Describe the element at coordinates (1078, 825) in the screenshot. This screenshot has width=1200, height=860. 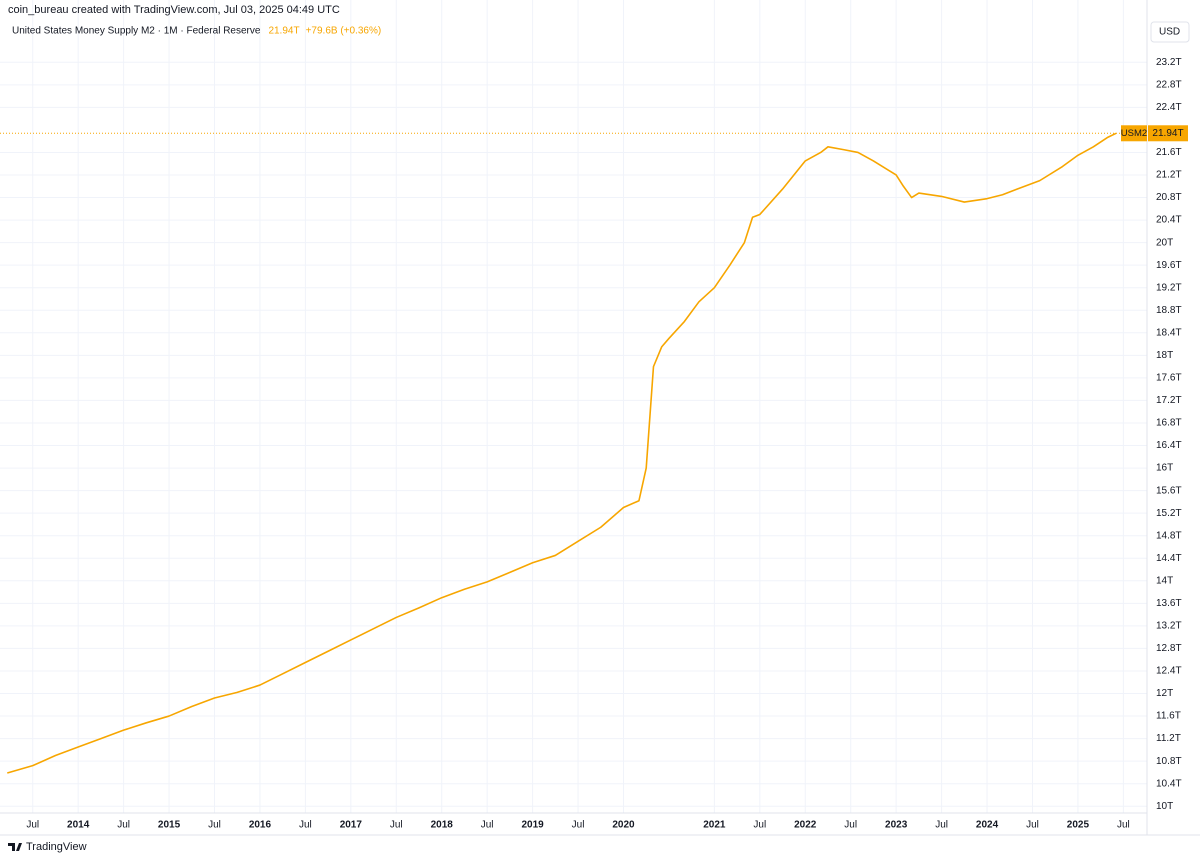
I see `x-tick-label: 2025` at that location.